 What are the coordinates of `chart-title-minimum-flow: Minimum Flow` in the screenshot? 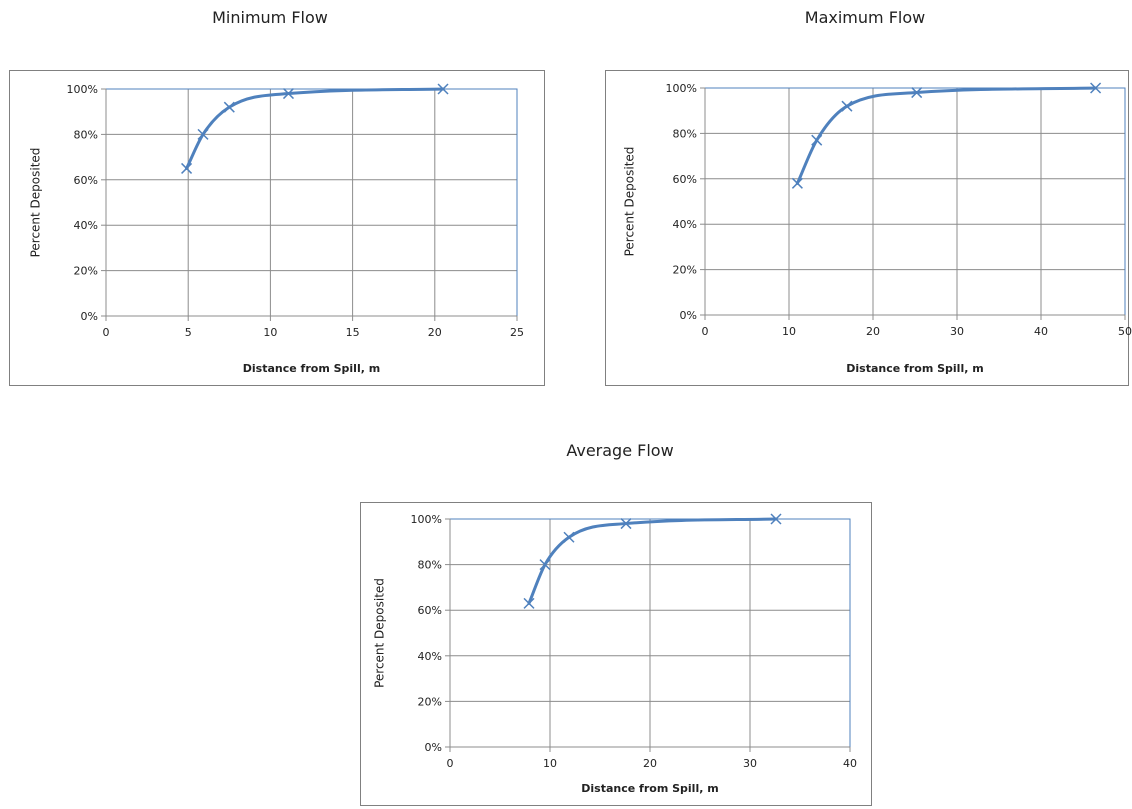 It's located at (270, 17).